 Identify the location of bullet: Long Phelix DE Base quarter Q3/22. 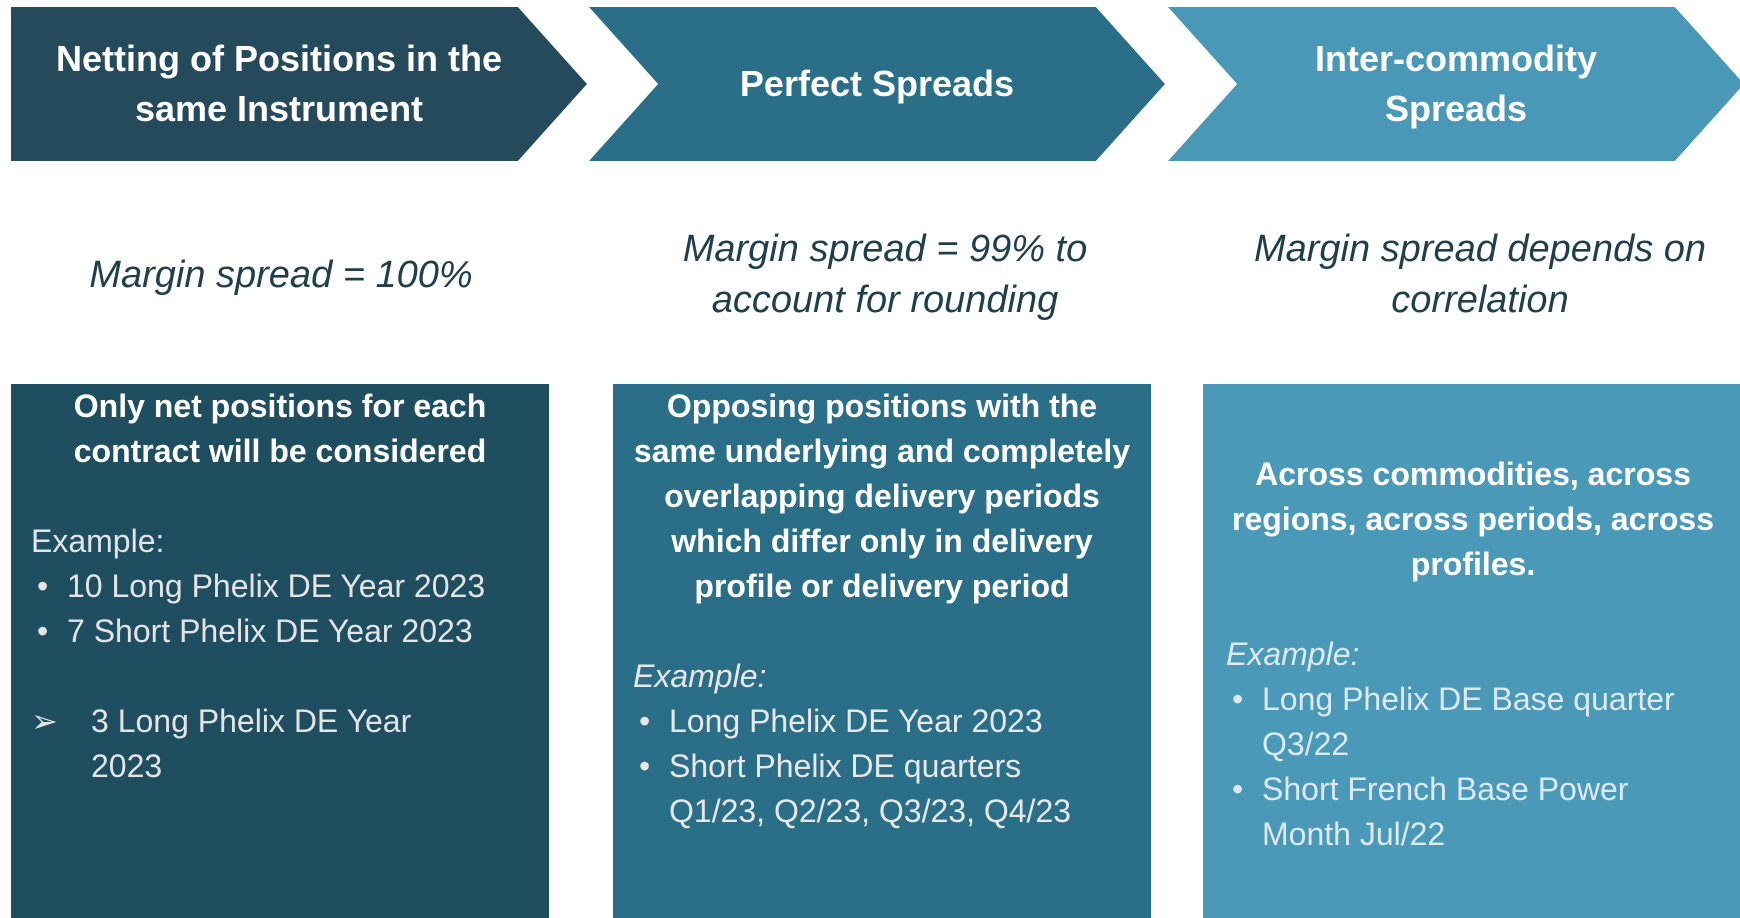
(1473, 722).